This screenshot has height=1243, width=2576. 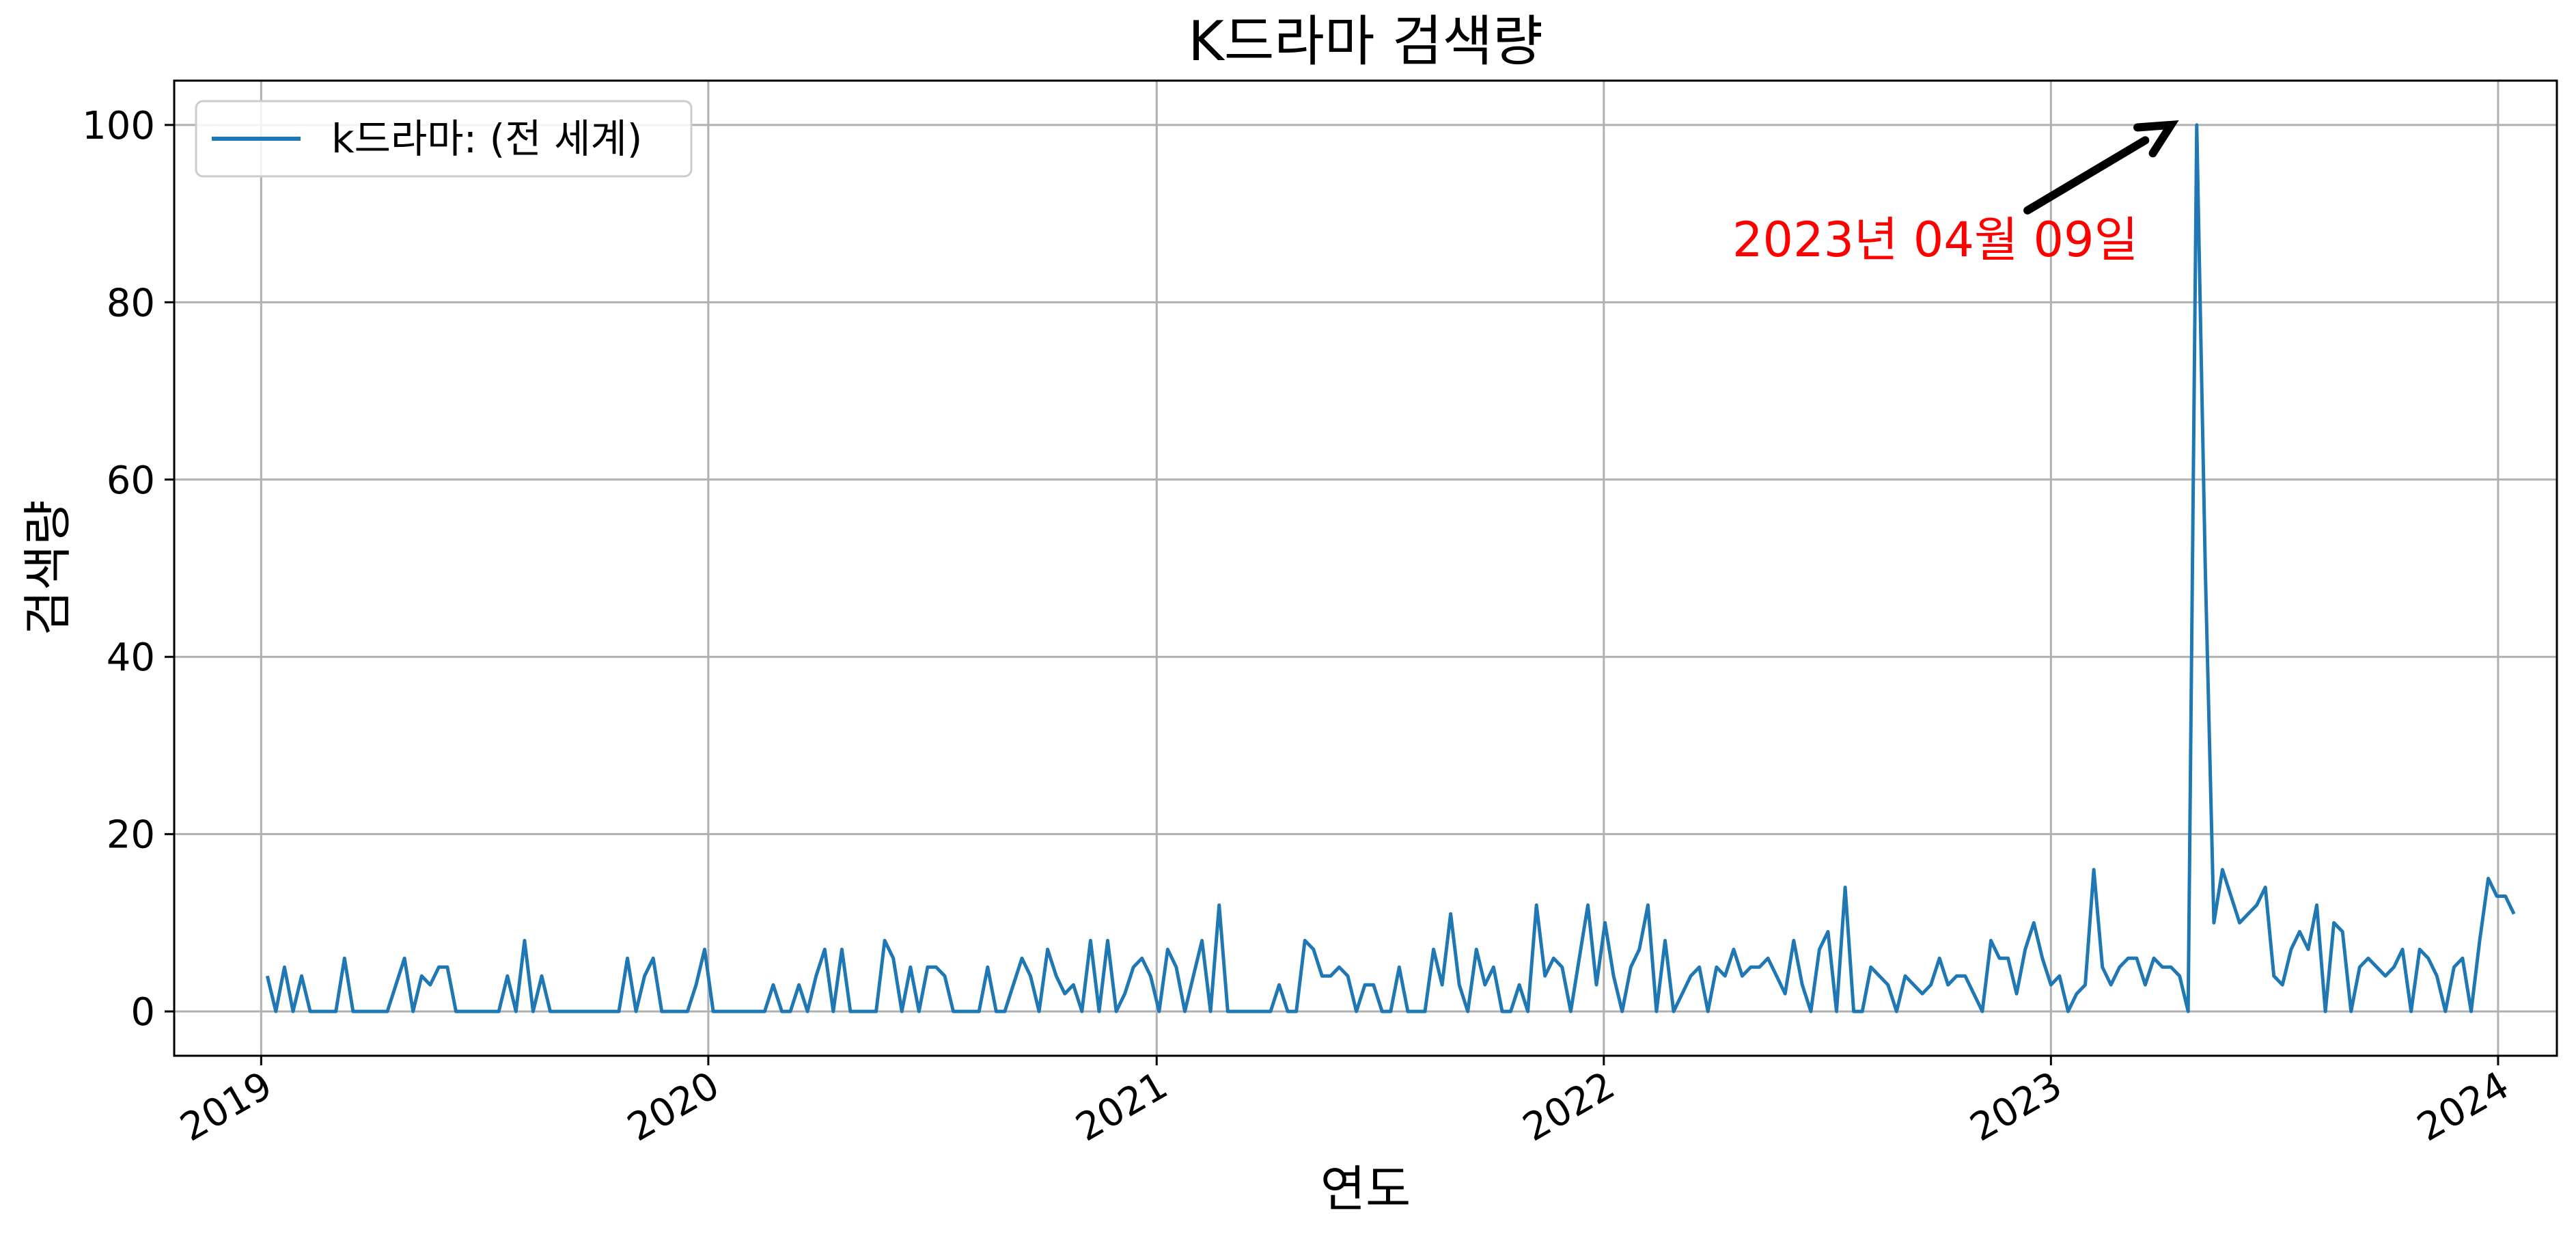 What do you see at coordinates (1956, 194) in the screenshot?
I see `peak-annotation: 2023년 04월 09일` at bounding box center [1956, 194].